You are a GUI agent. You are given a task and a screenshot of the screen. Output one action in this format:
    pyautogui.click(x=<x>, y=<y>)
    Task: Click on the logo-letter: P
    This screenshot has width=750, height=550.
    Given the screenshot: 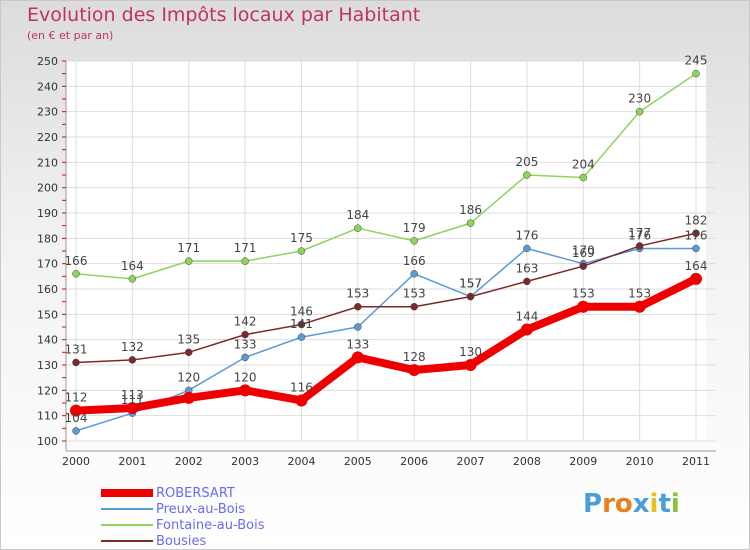 What is the action you would take?
    pyautogui.click(x=593, y=504)
    